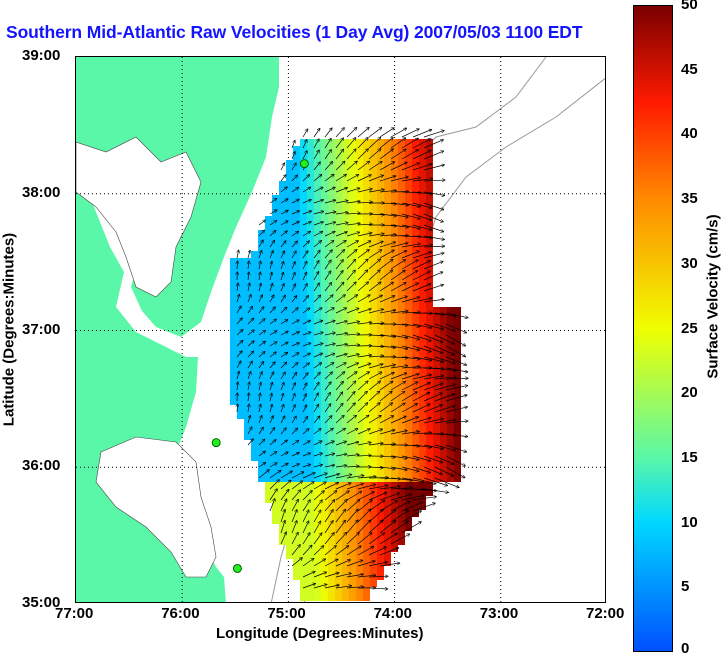 Image resolution: width=724 pixels, height=659 pixels. What do you see at coordinates (689, 522) in the screenshot?
I see `colorbar-tick-label: 10` at bounding box center [689, 522].